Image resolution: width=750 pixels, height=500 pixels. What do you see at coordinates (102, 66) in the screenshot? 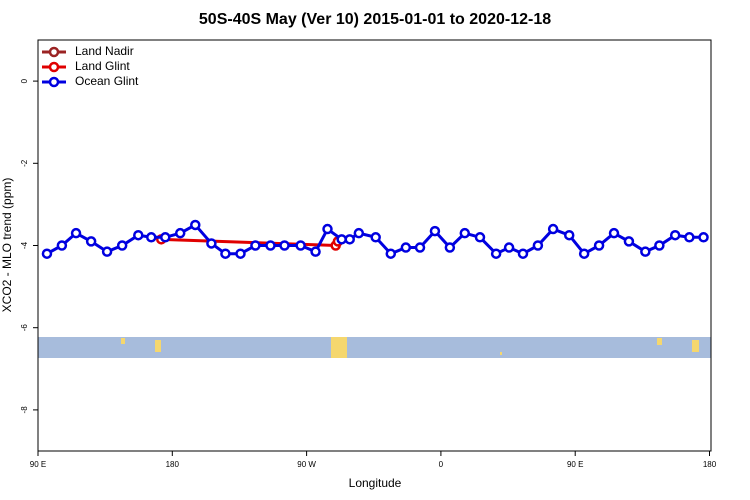
I see `legend-label: Land Glint` at bounding box center [102, 66].